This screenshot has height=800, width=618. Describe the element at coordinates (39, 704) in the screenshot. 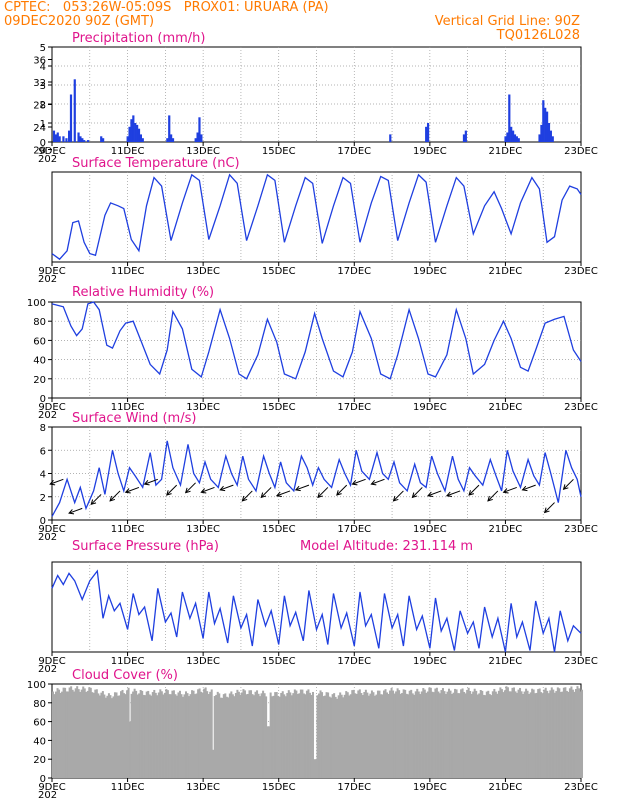

I see `y-tick-label: 80` at that location.